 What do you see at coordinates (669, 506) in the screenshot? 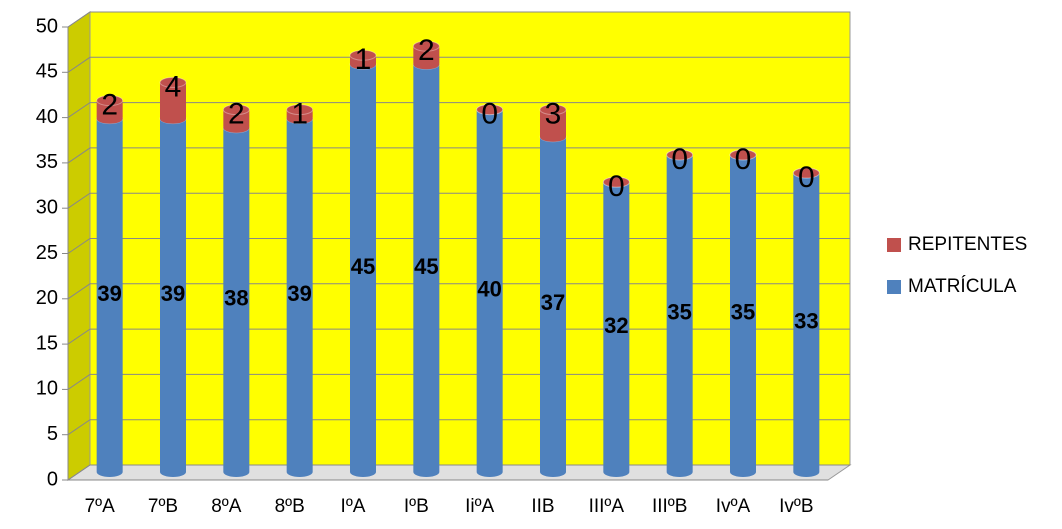
I see `x-tick-label: IIIºB` at bounding box center [669, 506].